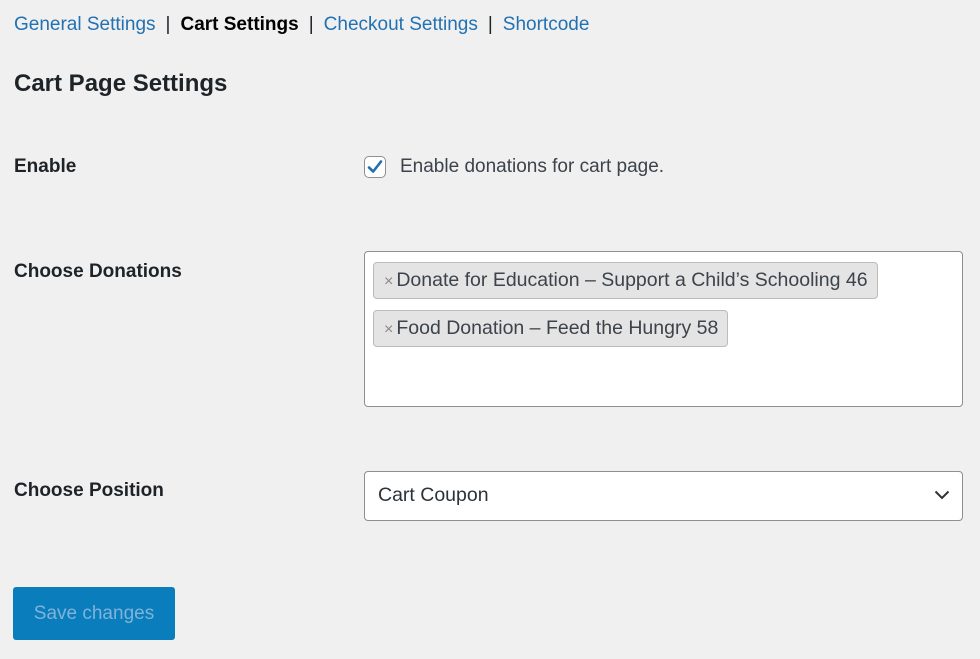 This screenshot has width=980, height=659. I want to click on chevron-down-icon, so click(942, 495).